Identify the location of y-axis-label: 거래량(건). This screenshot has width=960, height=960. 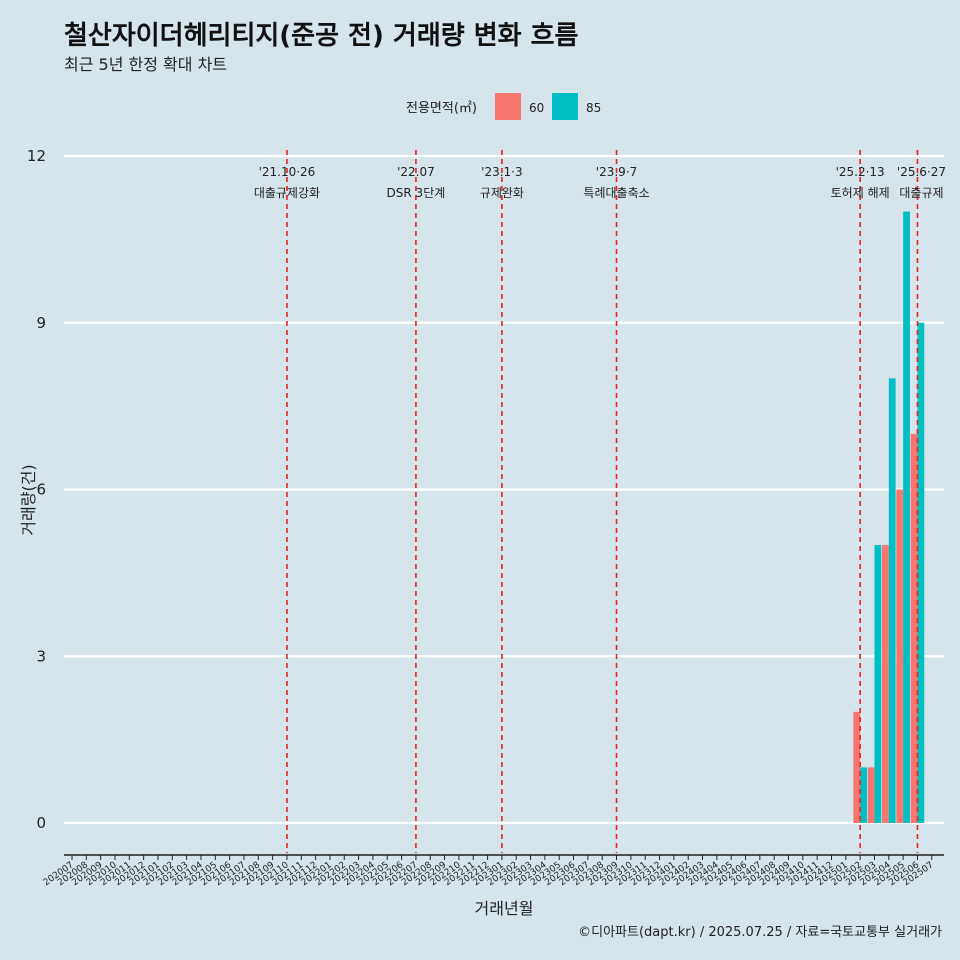
(28, 499).